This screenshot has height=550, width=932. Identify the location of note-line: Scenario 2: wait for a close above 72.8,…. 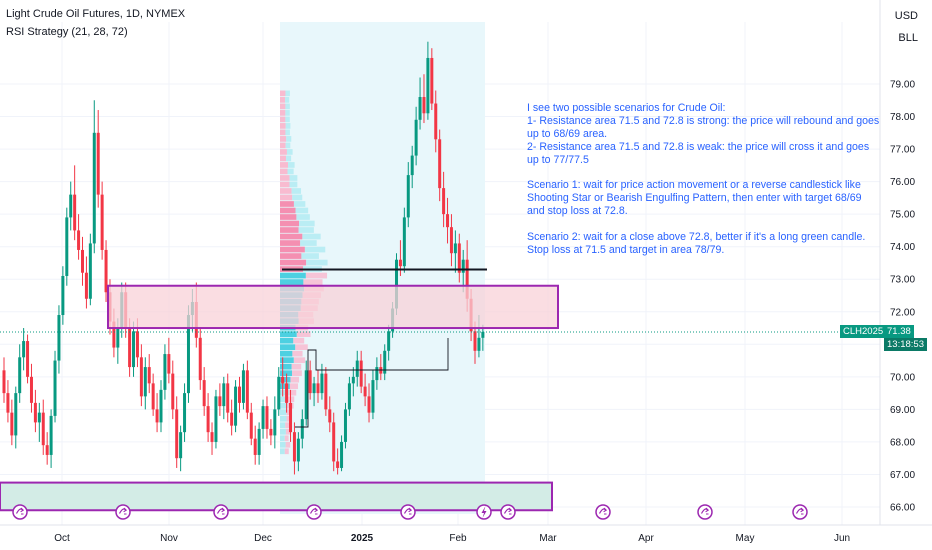
(696, 237).